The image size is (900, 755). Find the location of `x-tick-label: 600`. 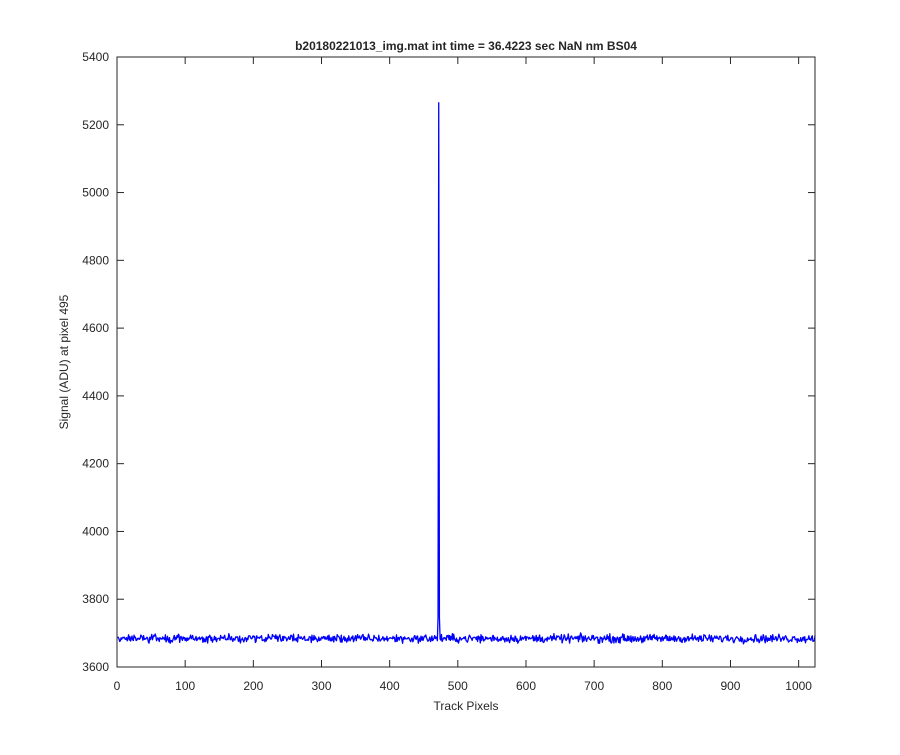

x-tick-label: 600 is located at coordinates (526, 686).